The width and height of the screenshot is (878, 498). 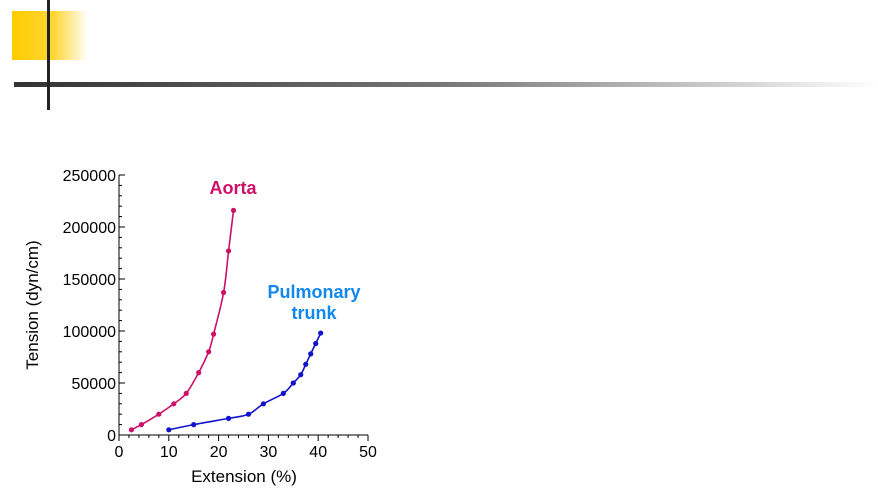 I want to click on x-tick-label: 40, so click(x=318, y=452).